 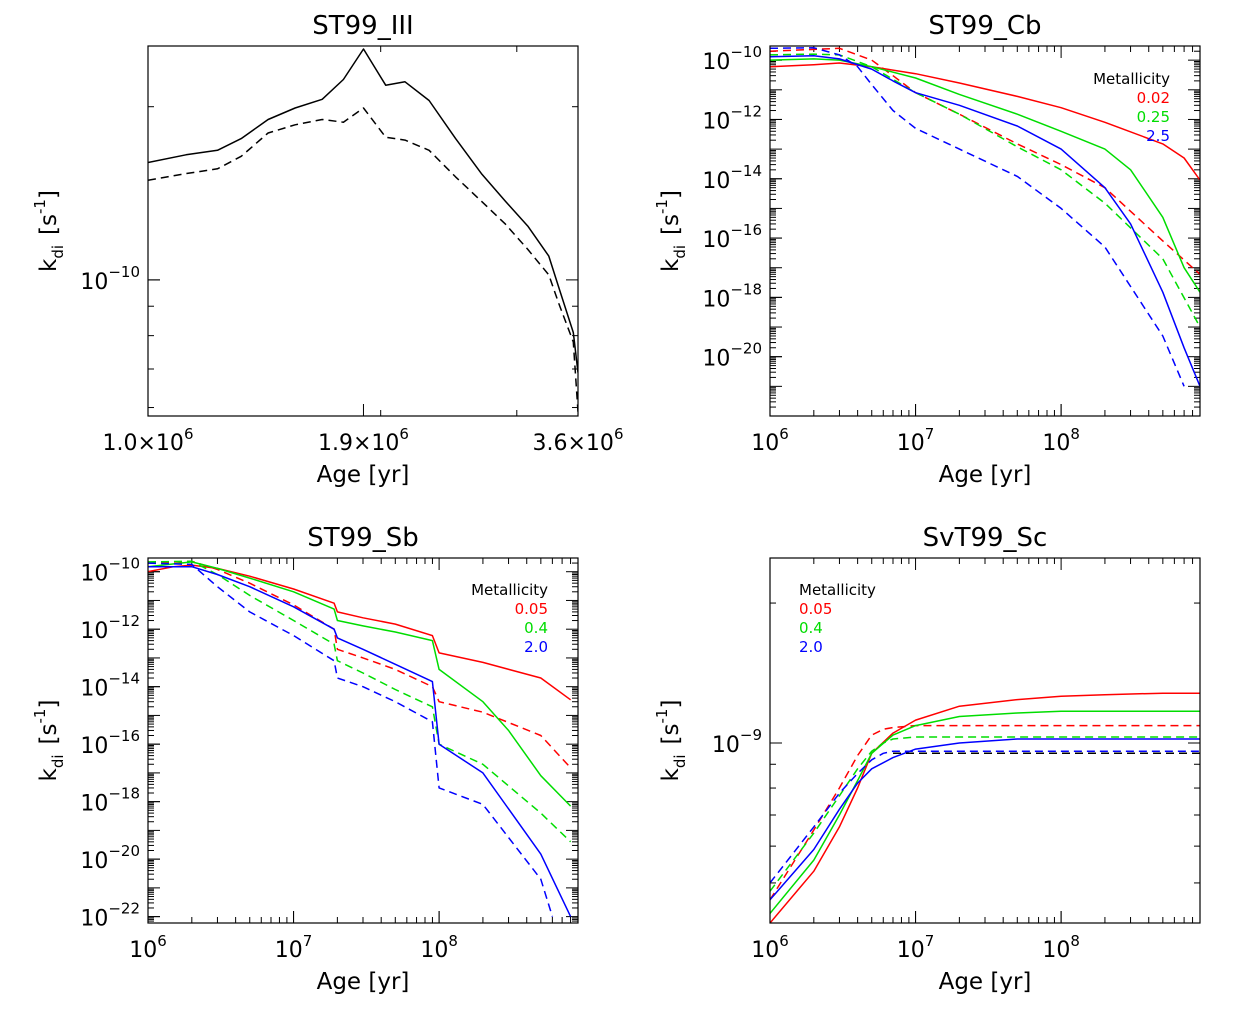 What do you see at coordinates (578, 440) in the screenshot?
I see `x-tick-label: 3.6×106` at bounding box center [578, 440].